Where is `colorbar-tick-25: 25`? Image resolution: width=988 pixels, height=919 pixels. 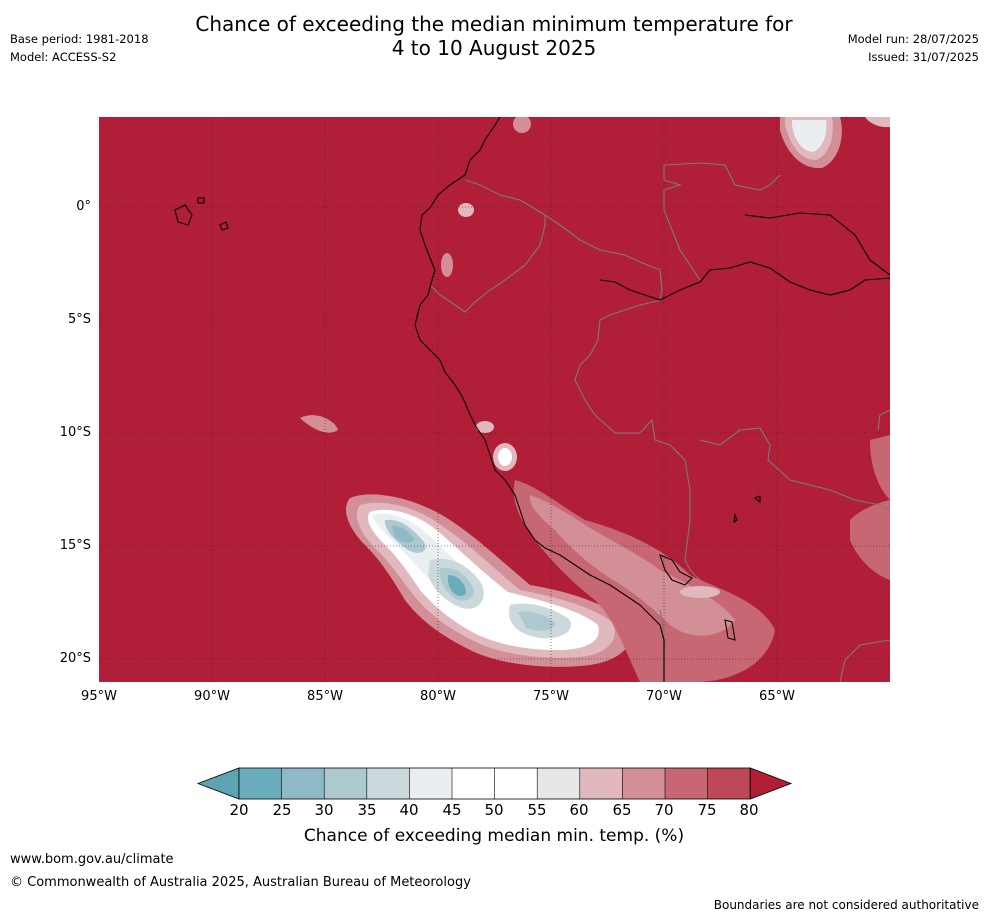
colorbar-tick-25: 25 is located at coordinates (282, 810).